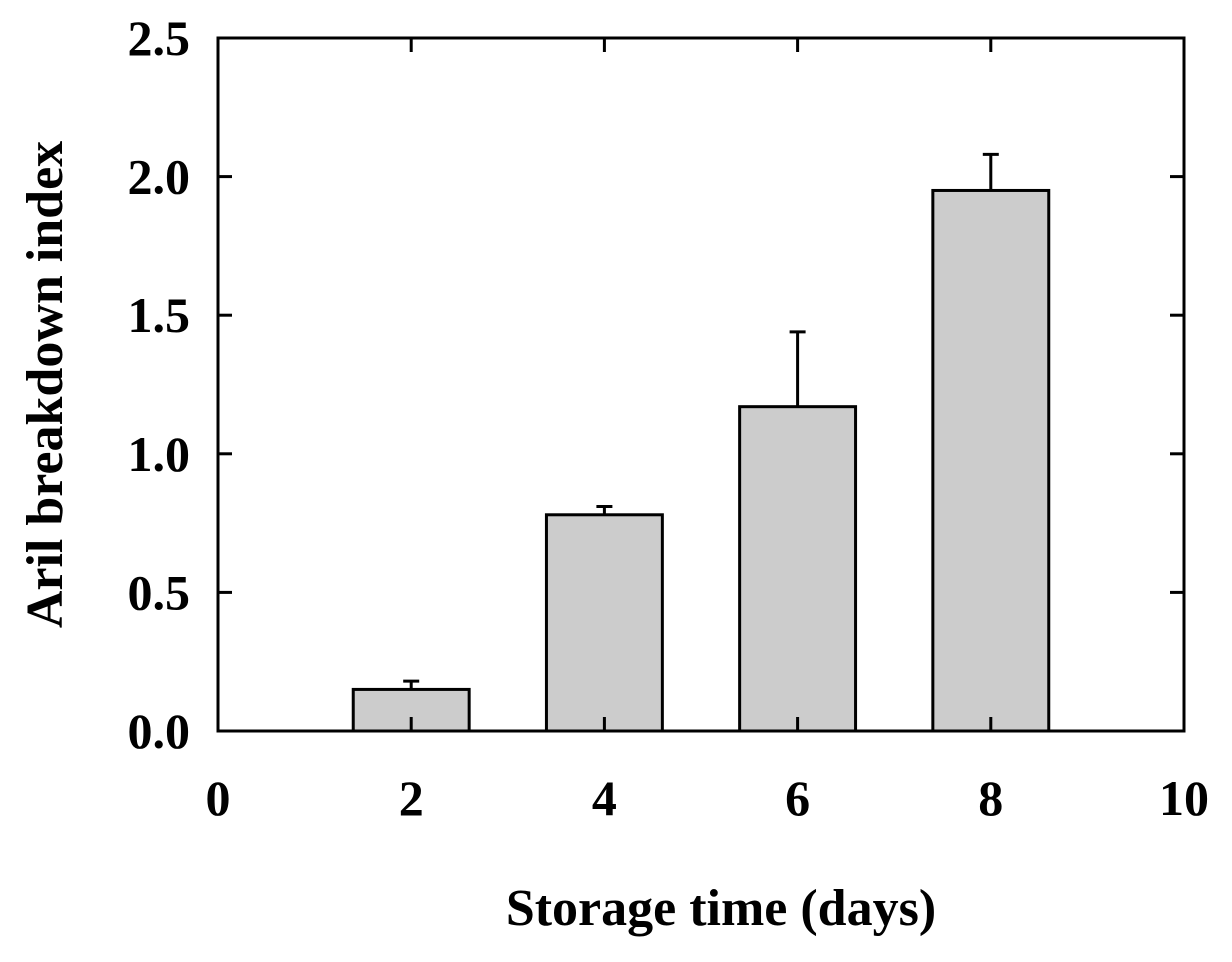 This screenshot has height=962, width=1232. What do you see at coordinates (218, 798) in the screenshot?
I see `x-tick-label: 0` at bounding box center [218, 798].